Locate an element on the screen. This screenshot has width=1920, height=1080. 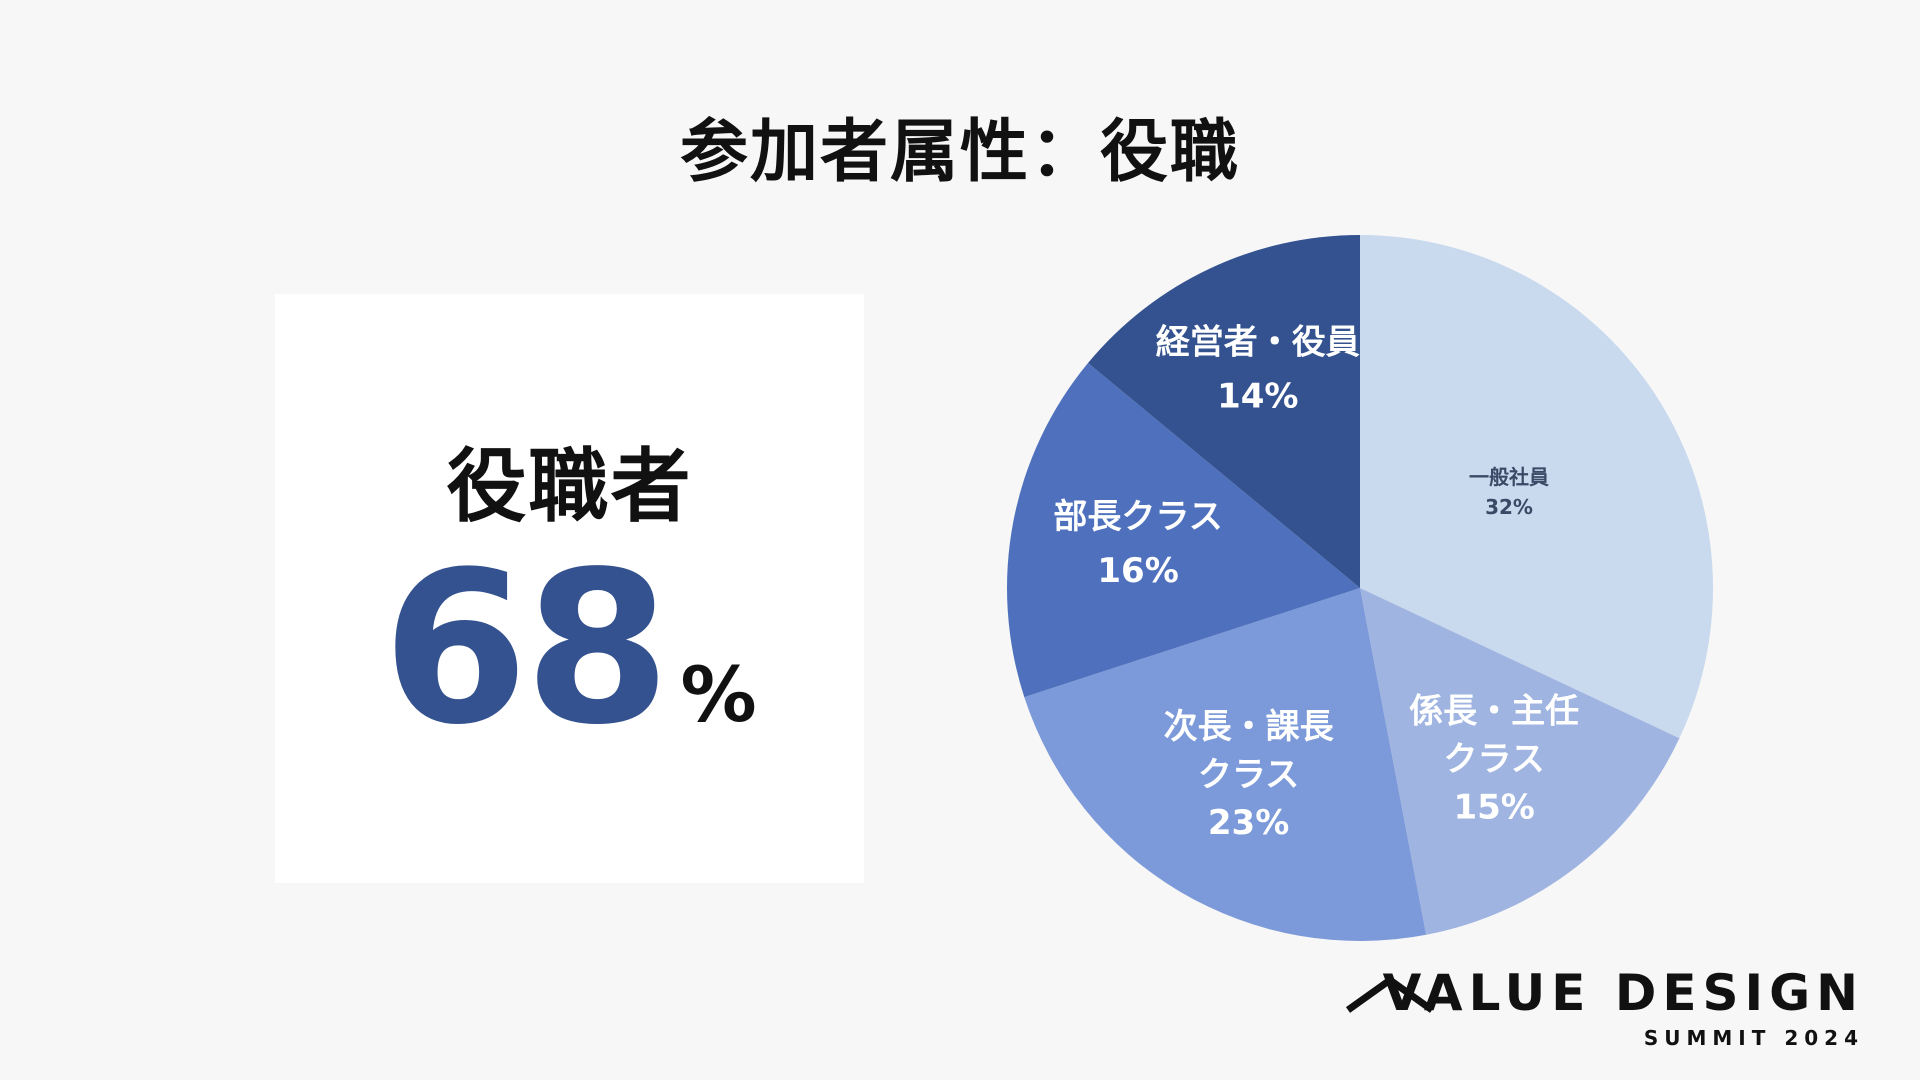
slice-category-label: 次長・課長 is located at coordinates (1249, 727).